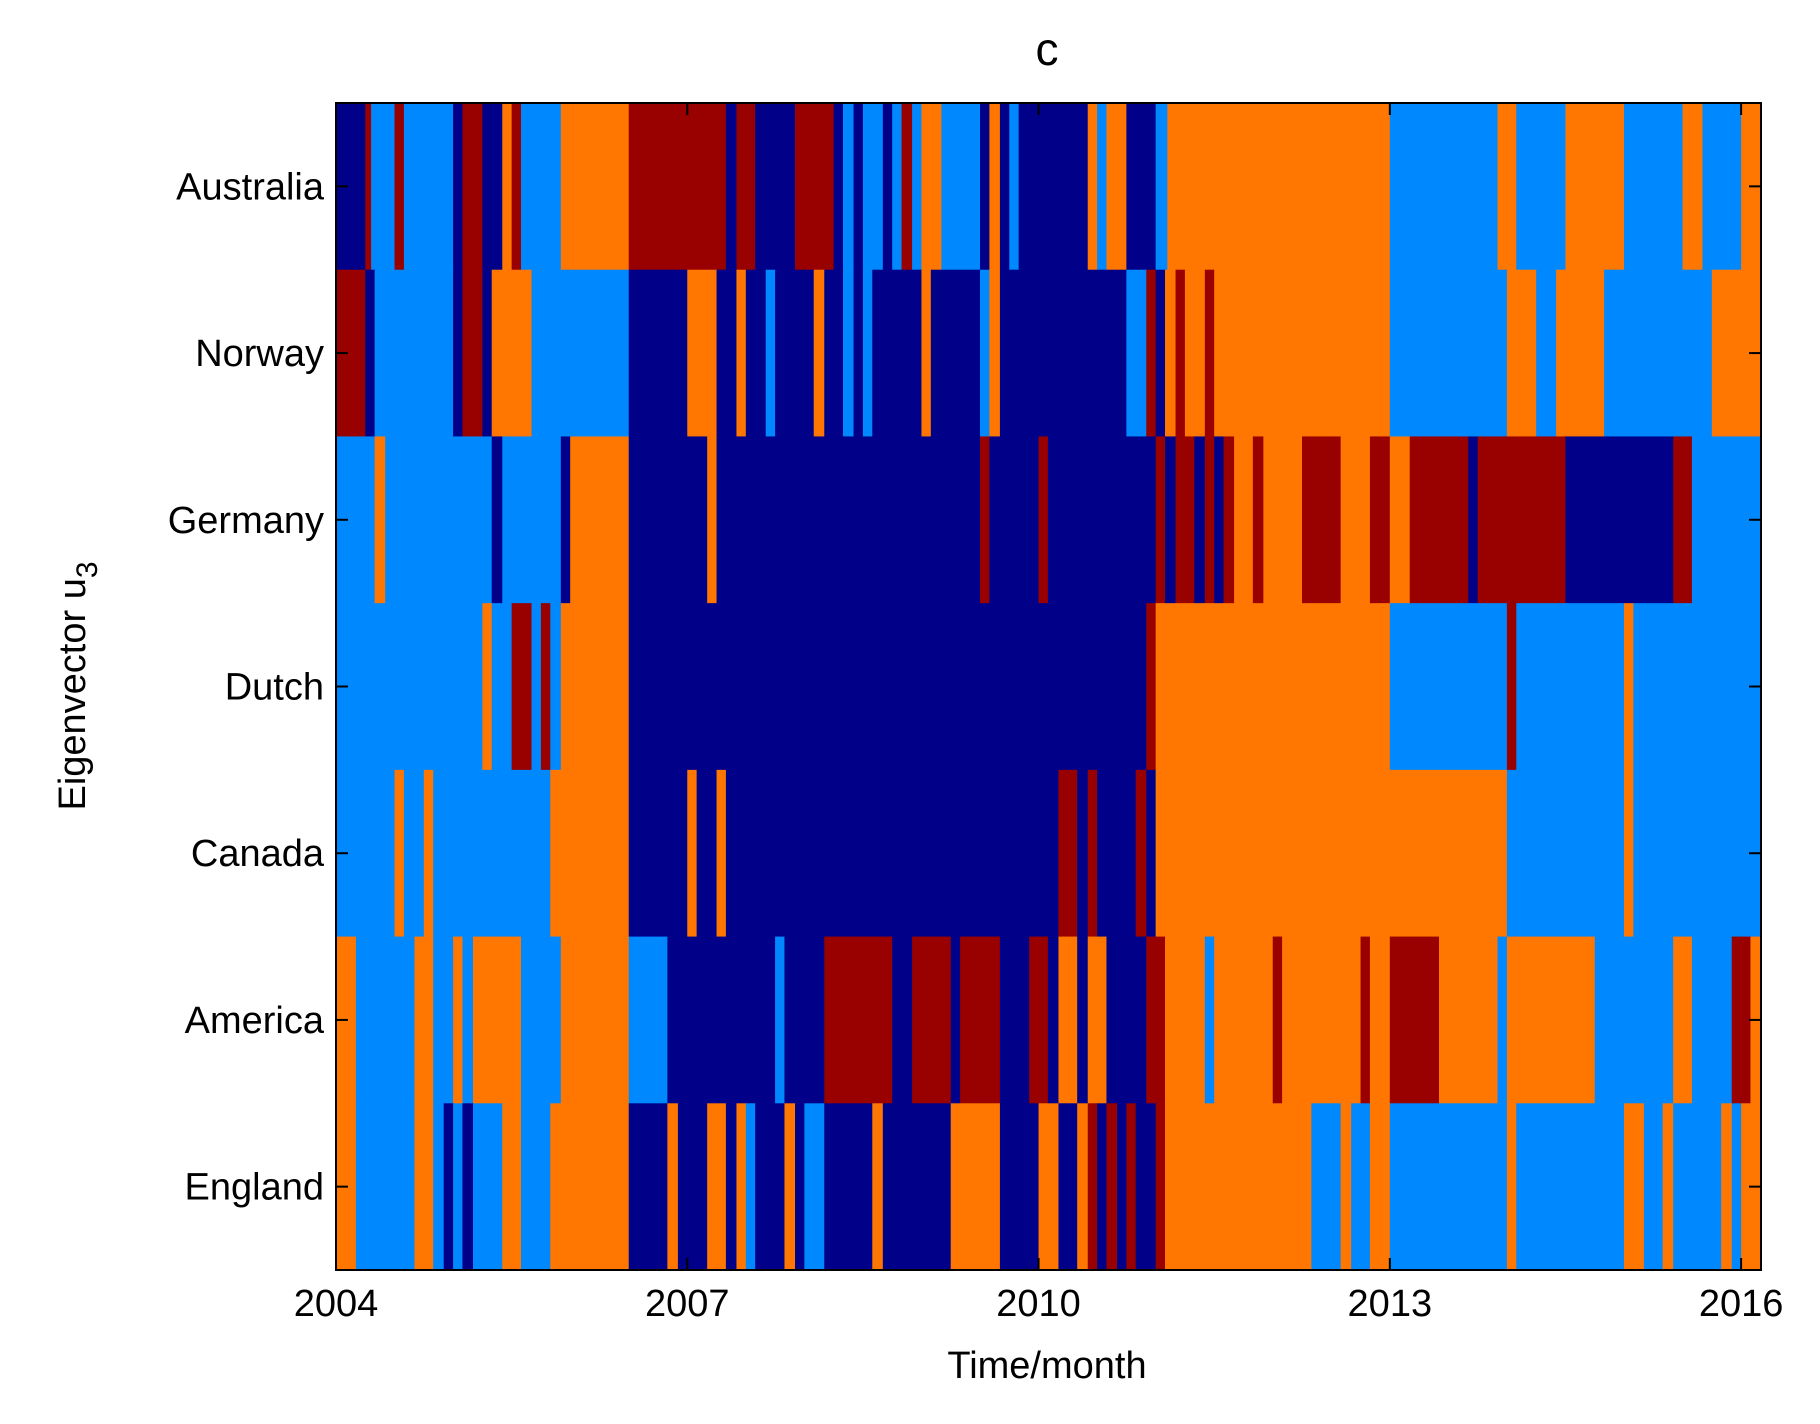 This screenshot has height=1424, width=1820. I want to click on y-axis-label-subscript: 3, so click(87, 569).